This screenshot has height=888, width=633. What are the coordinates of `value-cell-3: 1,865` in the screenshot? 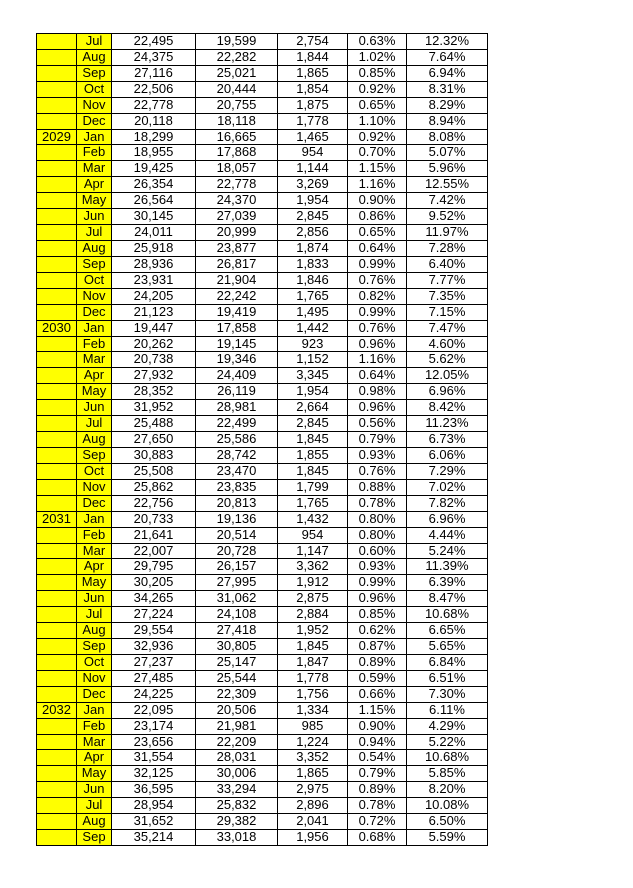 It's located at (312, 73).